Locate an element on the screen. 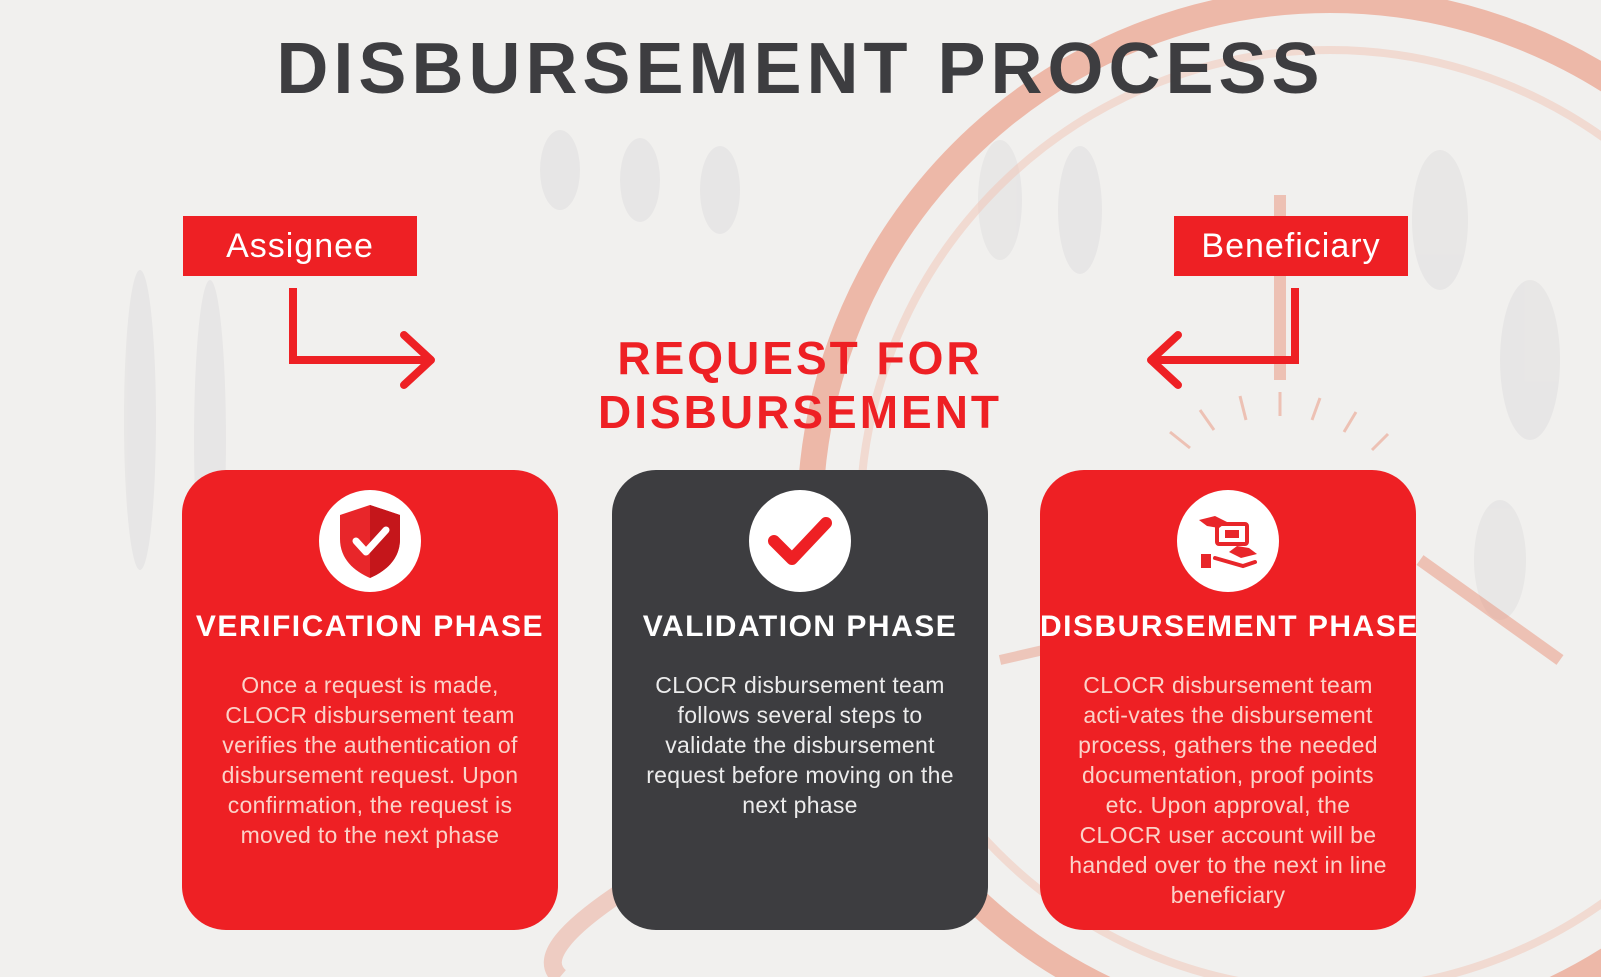 The height and width of the screenshot is (977, 1601). beneficiary-label: Beneficiary is located at coordinates (1291, 245).